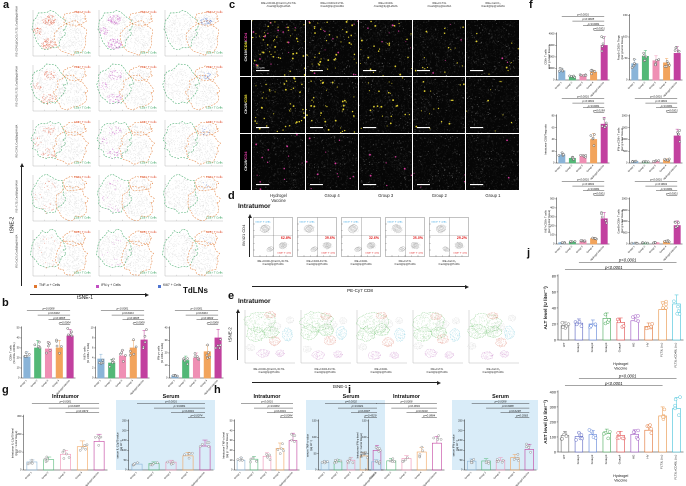 This screenshot has height=486, width=686. I want to click on tsne2-axis-label-e: tSNE-2, so click(230, 334).